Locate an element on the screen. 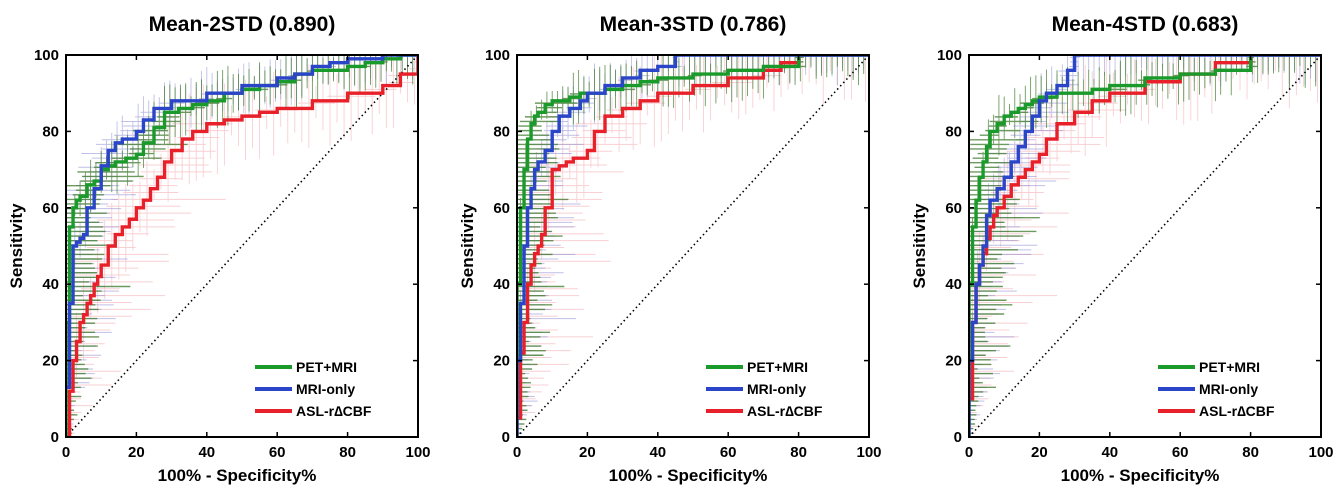 Image resolution: width=1339 pixels, height=494 pixels. chart-title: Mean-2STD (0.890) is located at coordinates (242, 24).